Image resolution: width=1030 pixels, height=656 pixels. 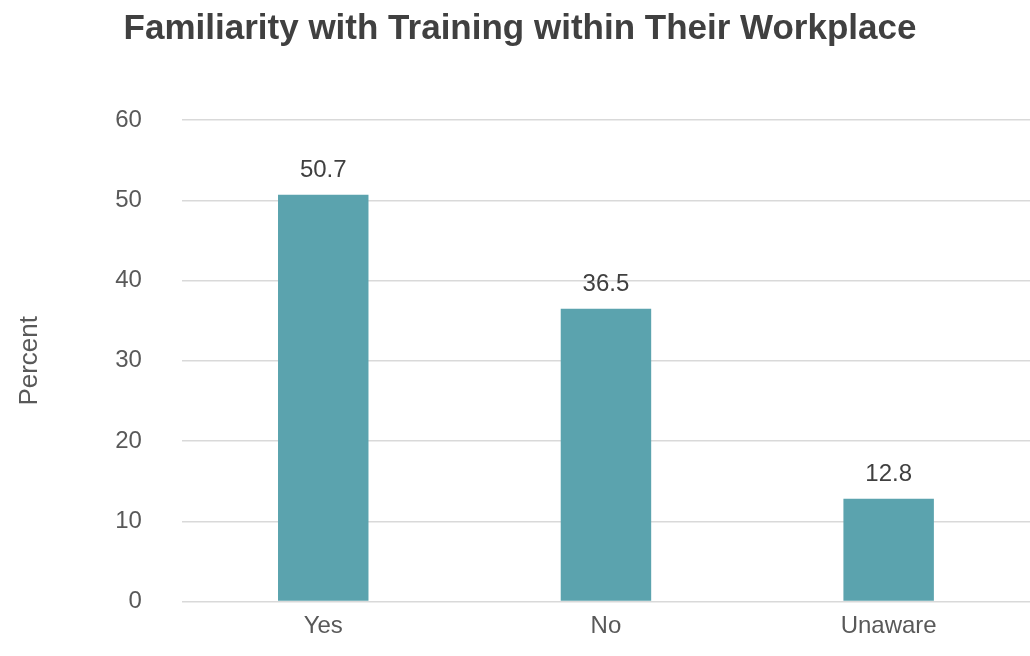 What do you see at coordinates (128, 118) in the screenshot?
I see `y-tick-label: 60` at bounding box center [128, 118].